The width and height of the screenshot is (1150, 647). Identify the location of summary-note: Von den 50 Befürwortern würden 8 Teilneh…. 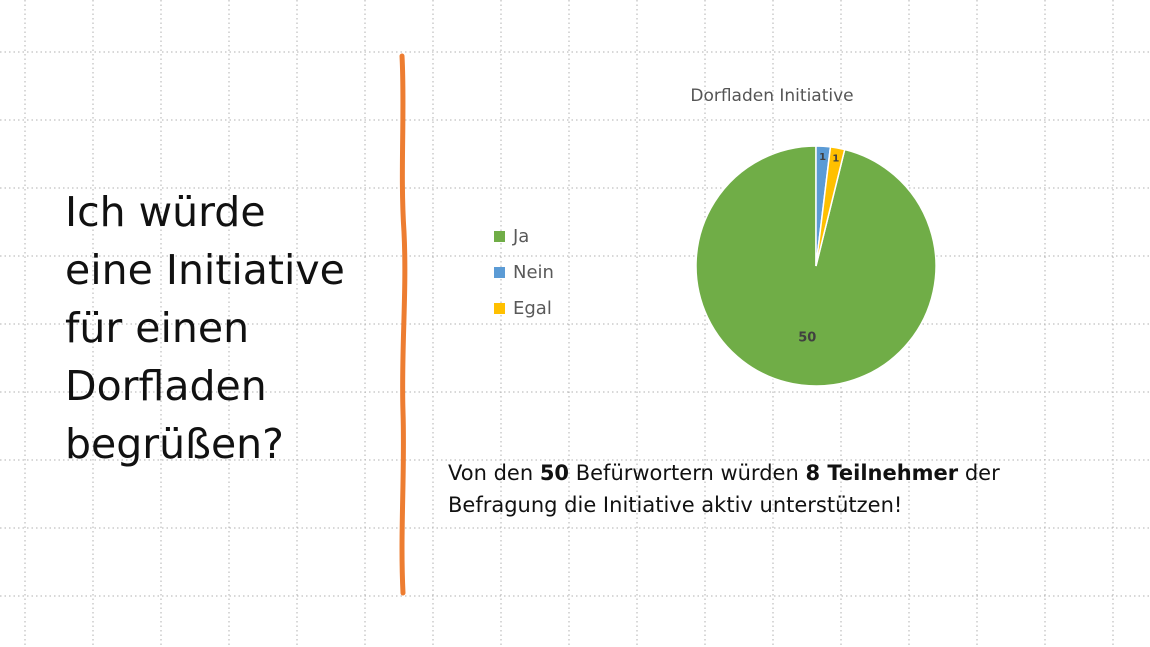
(768, 489).